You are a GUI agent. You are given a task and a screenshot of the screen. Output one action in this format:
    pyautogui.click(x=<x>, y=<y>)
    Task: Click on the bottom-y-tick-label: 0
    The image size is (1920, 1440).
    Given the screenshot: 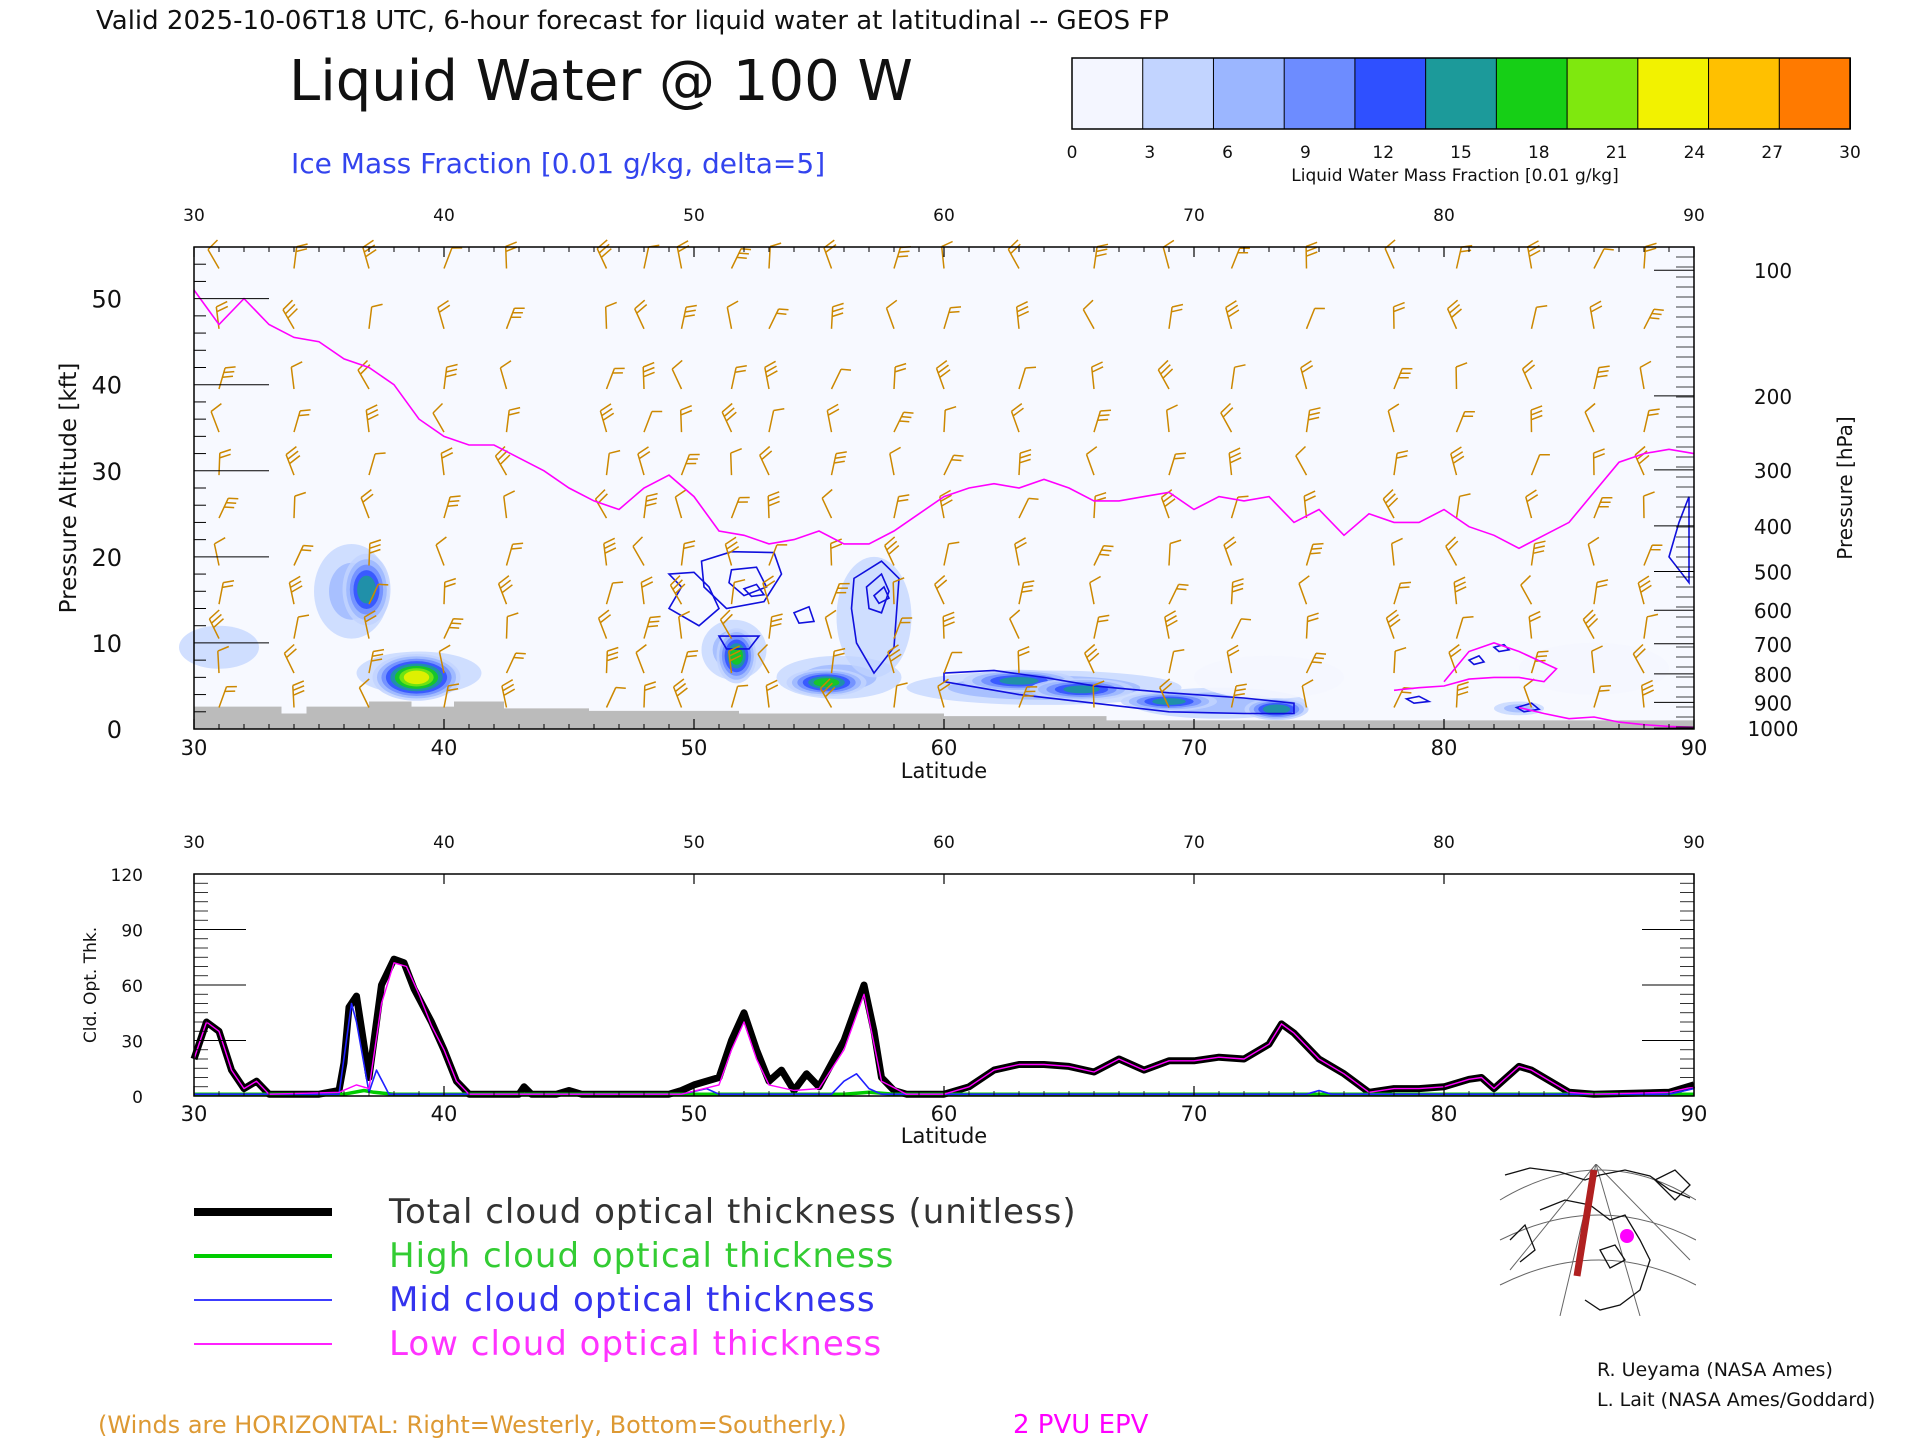 What is the action you would take?
    pyautogui.click(x=137, y=1098)
    